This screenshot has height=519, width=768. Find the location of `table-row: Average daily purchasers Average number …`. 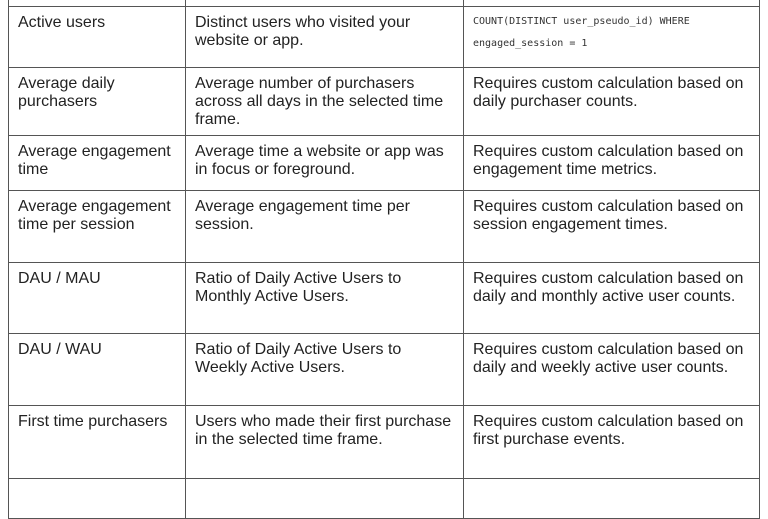

table-row: Average daily purchasers Average number … is located at coordinates (384, 101).